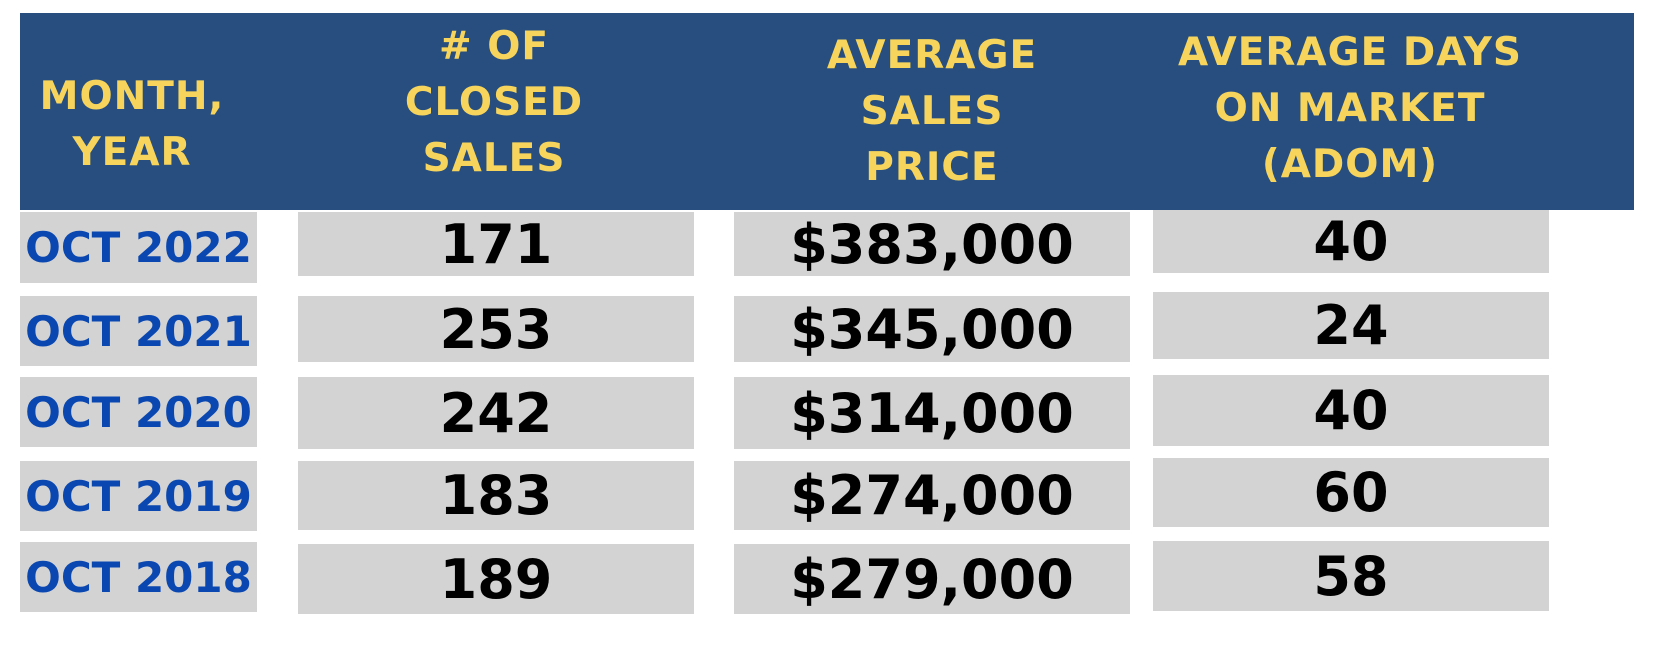  Describe the element at coordinates (132, 96) in the screenshot. I see `header-line: MONTH,` at that location.